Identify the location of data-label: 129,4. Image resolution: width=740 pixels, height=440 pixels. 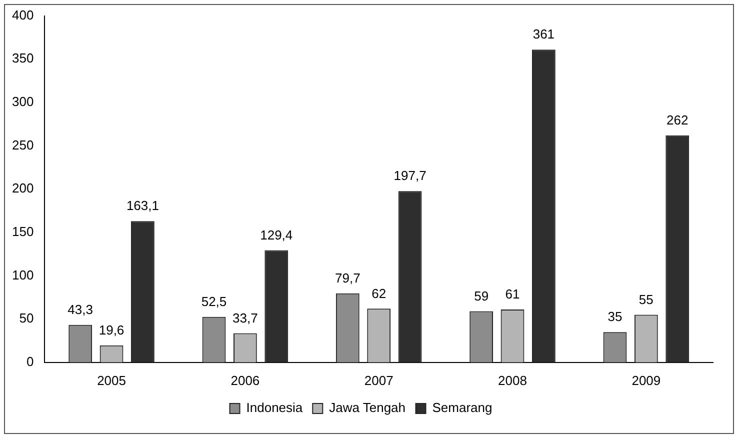
(276, 234).